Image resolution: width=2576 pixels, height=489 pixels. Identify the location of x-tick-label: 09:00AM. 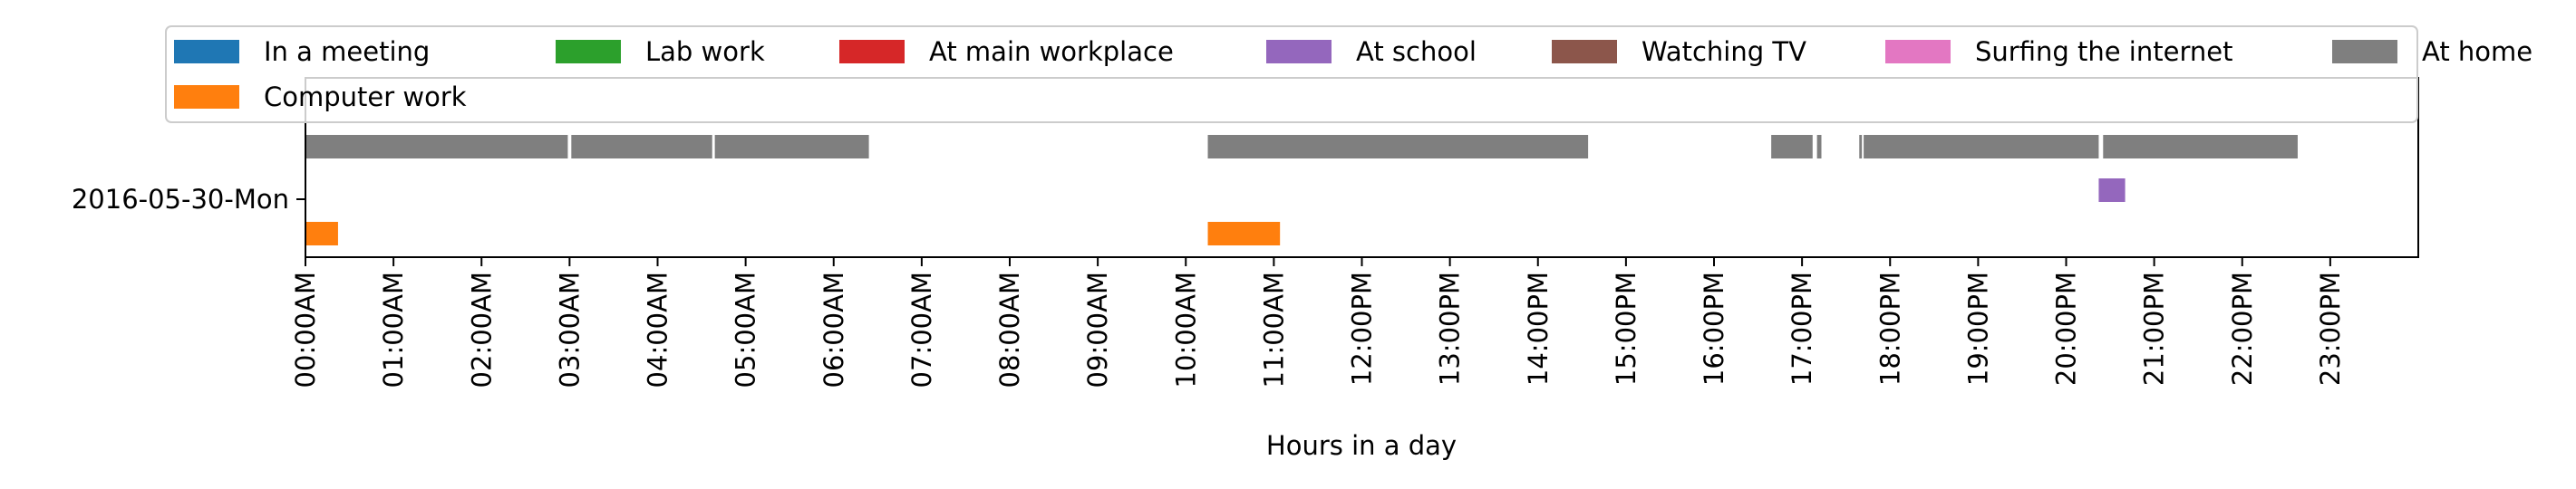
(1097, 330).